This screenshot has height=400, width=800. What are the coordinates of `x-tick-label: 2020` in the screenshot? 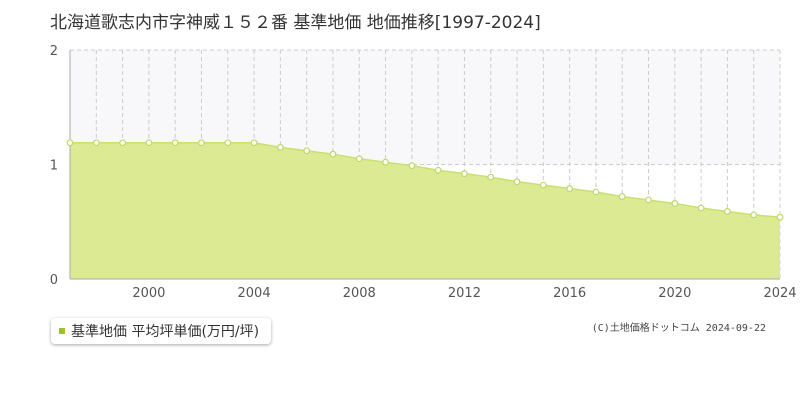 It's located at (674, 293).